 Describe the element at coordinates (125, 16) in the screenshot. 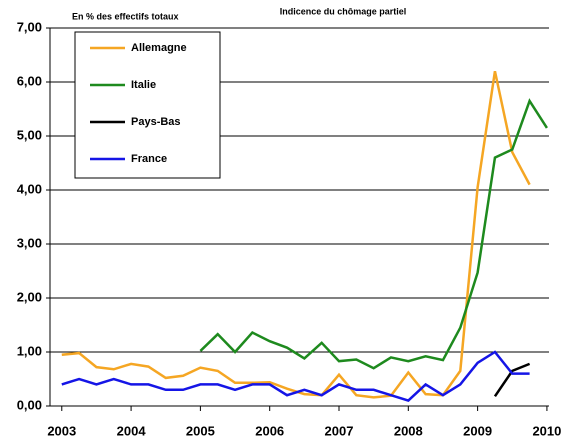

I see `chart-subtitle: En % des effectifs totaux` at that location.